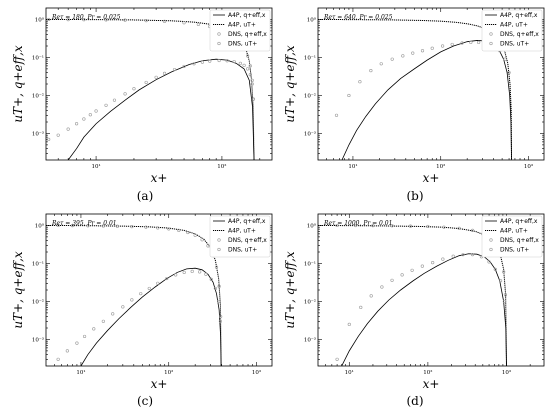 Image resolution: width=550 pixels, height=413 pixels. Describe the element at coordinates (506, 372) in the screenshot. I see `x-tick-label: 10³` at that location.